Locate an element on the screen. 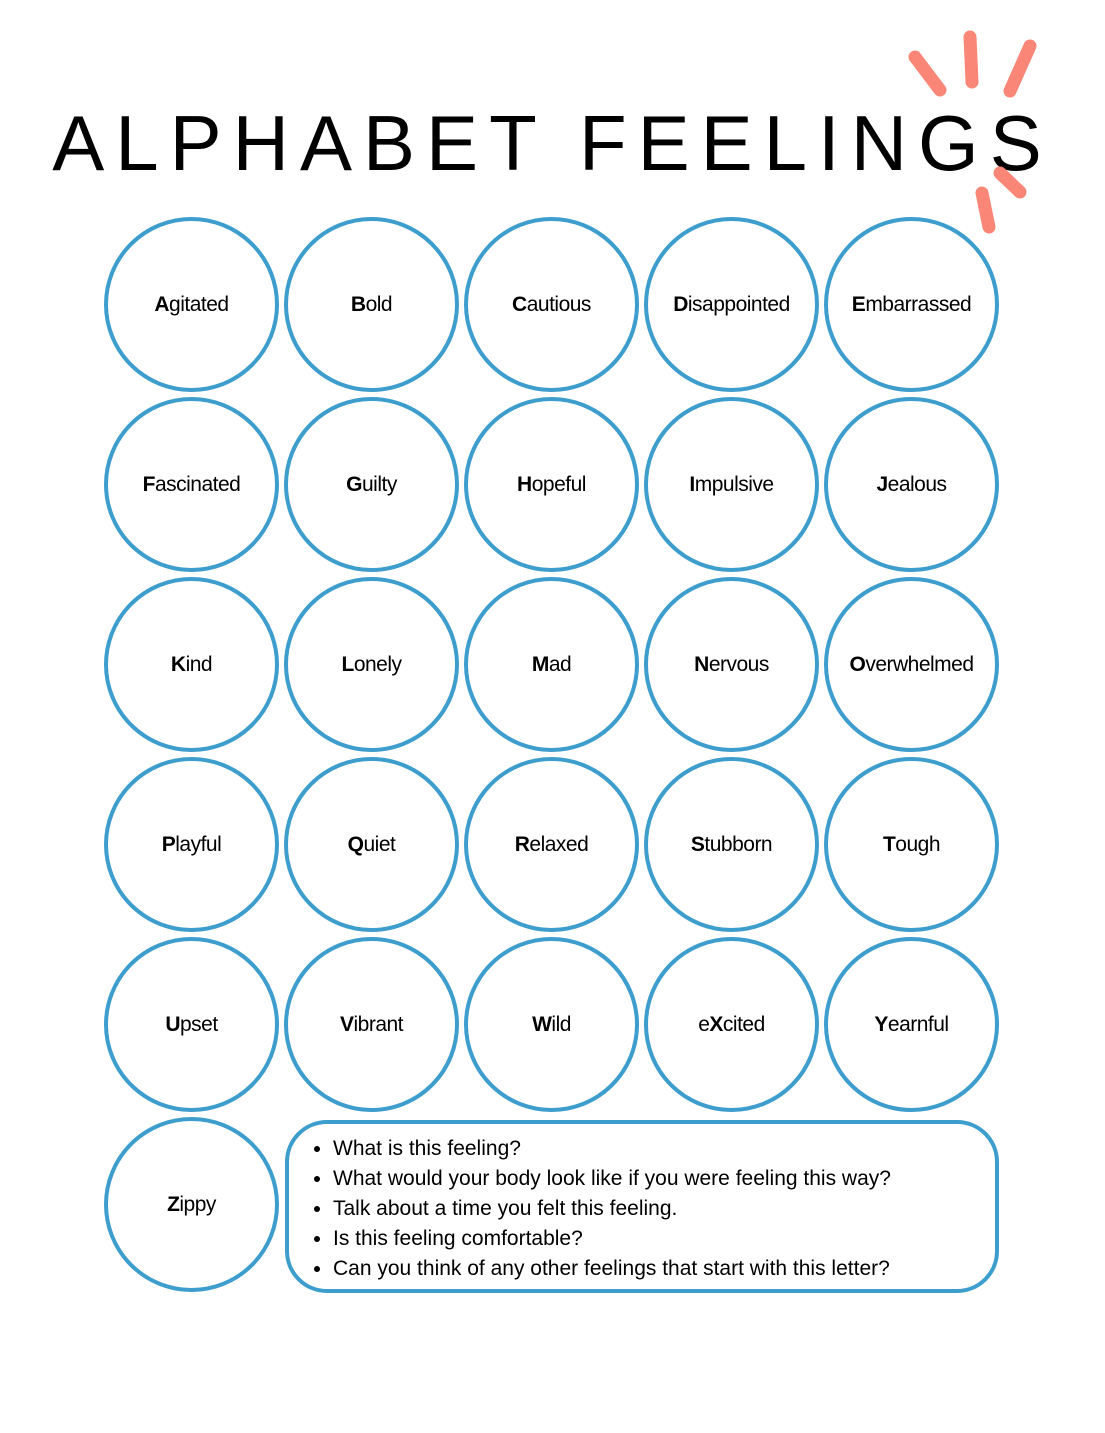  feeling-circle: Guilty is located at coordinates (371, 484).